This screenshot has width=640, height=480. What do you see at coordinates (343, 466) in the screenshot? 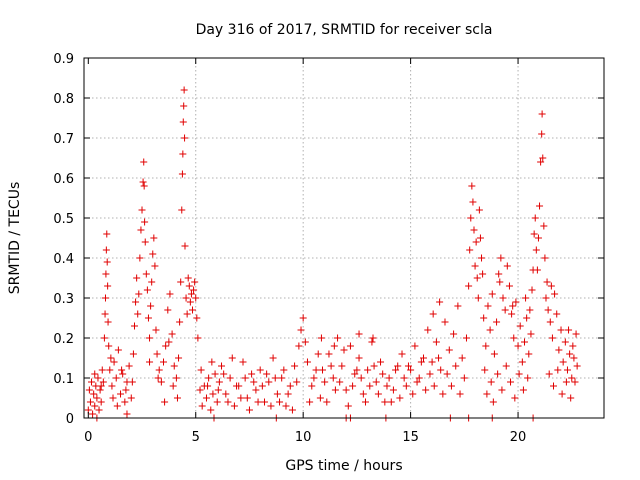
I see `x-axis-label: GPS time / hours` at bounding box center [343, 466].